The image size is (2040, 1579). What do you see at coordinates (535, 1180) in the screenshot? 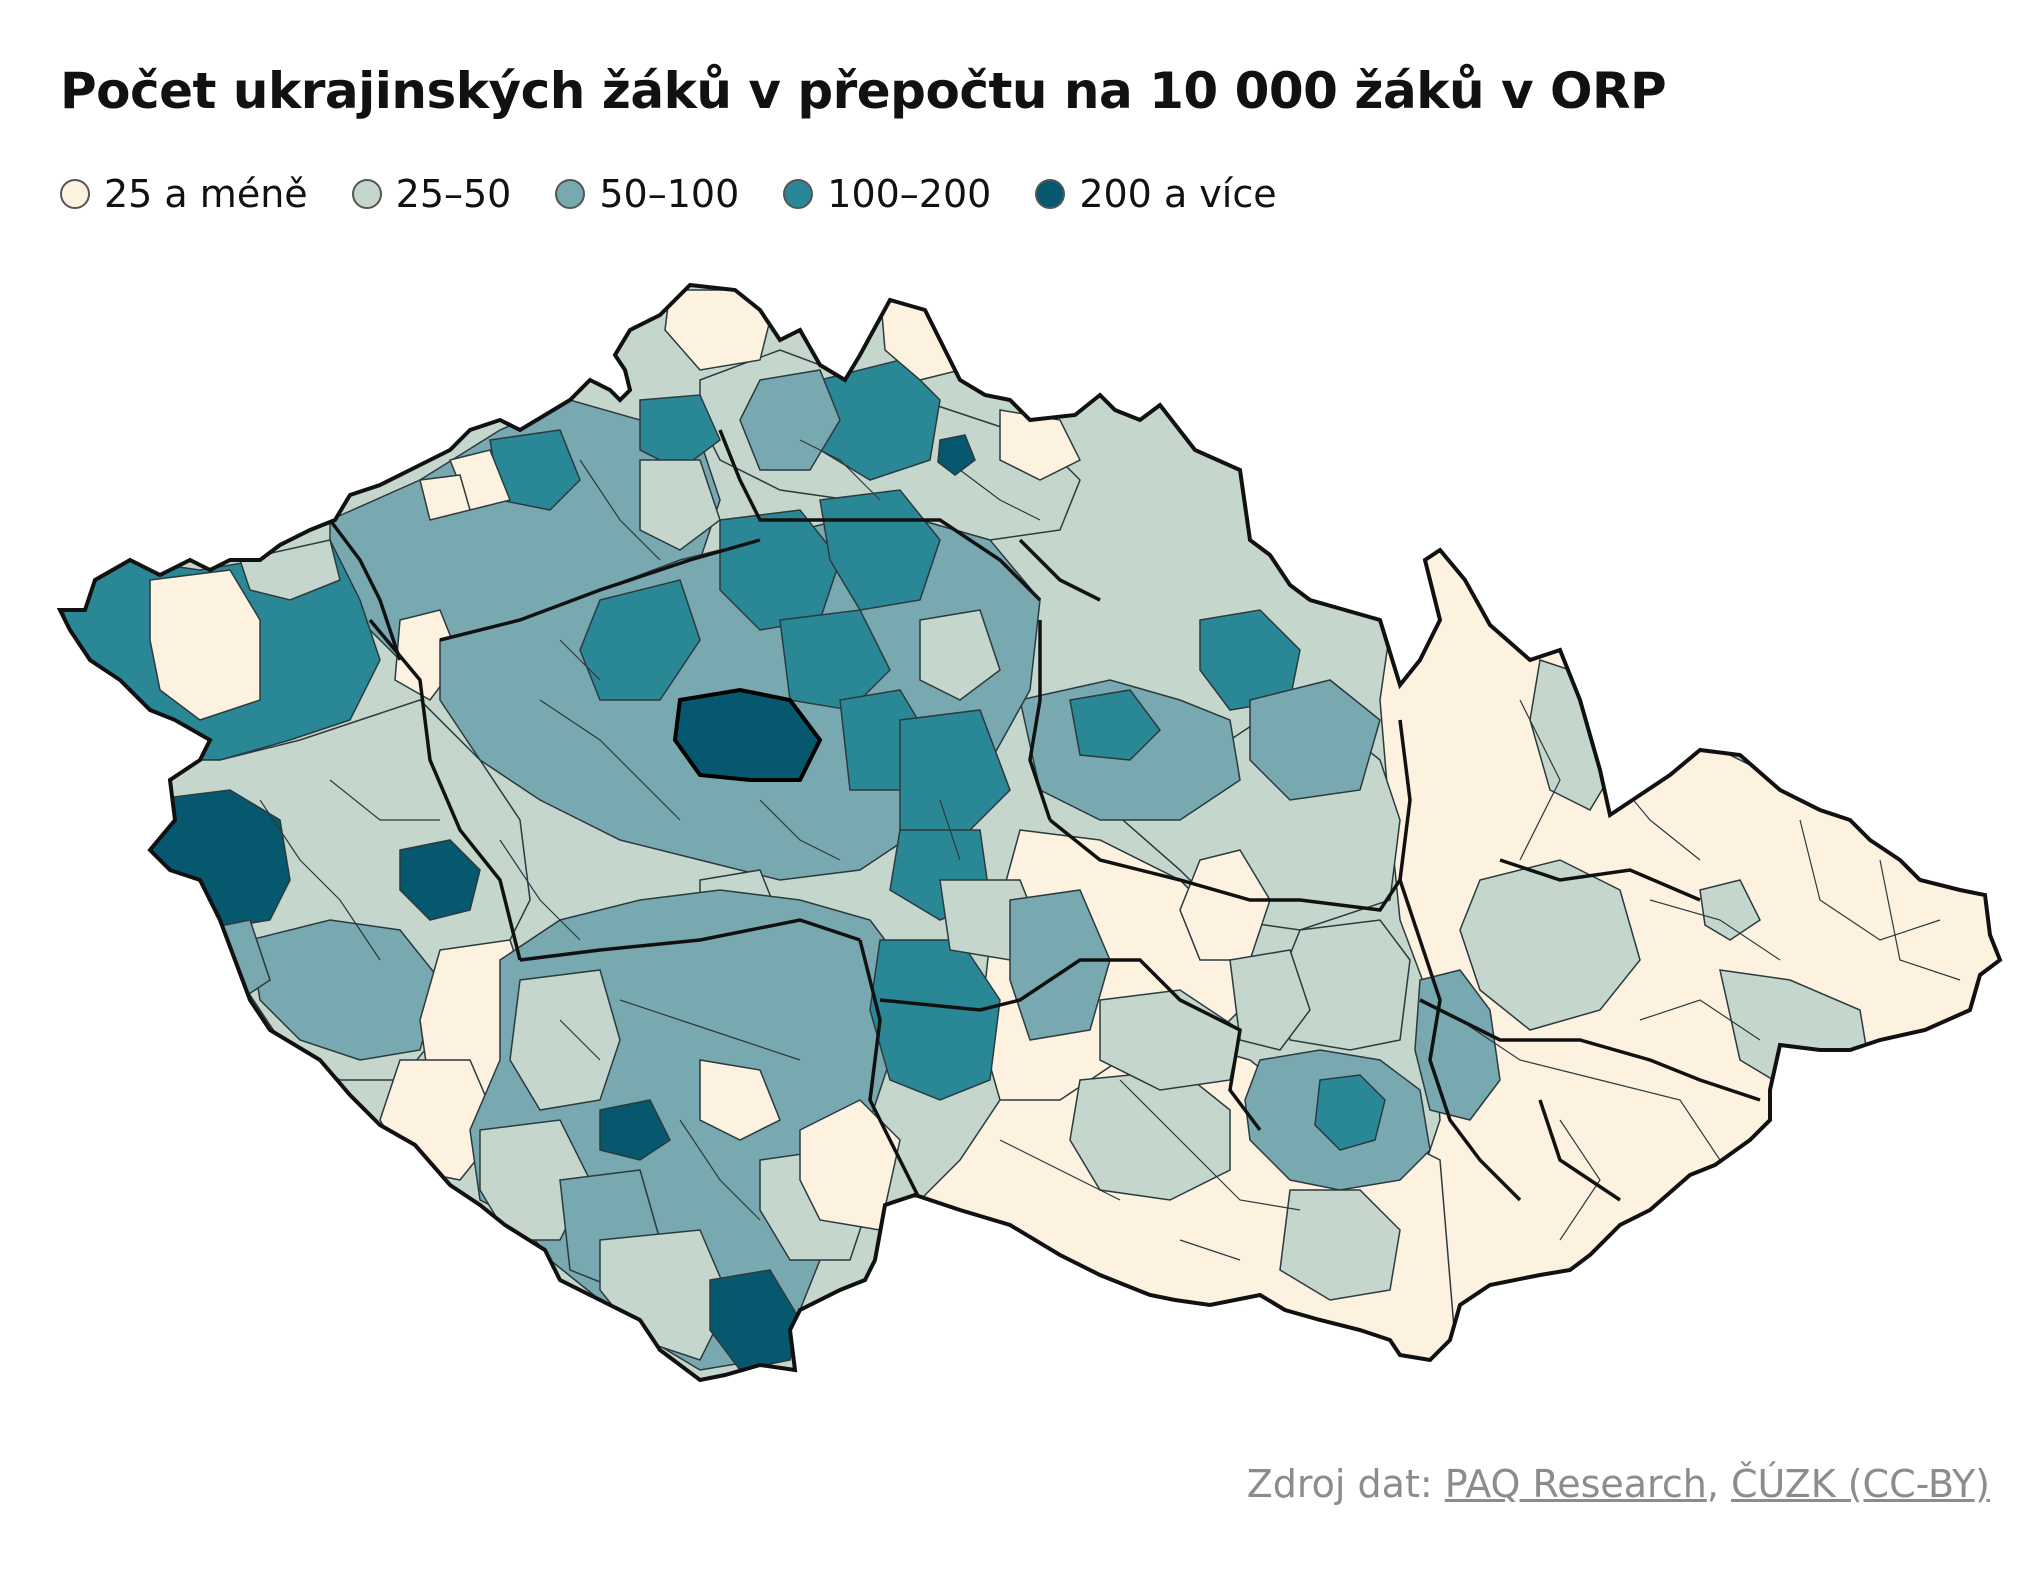
I see `prachatice-light` at bounding box center [535, 1180].